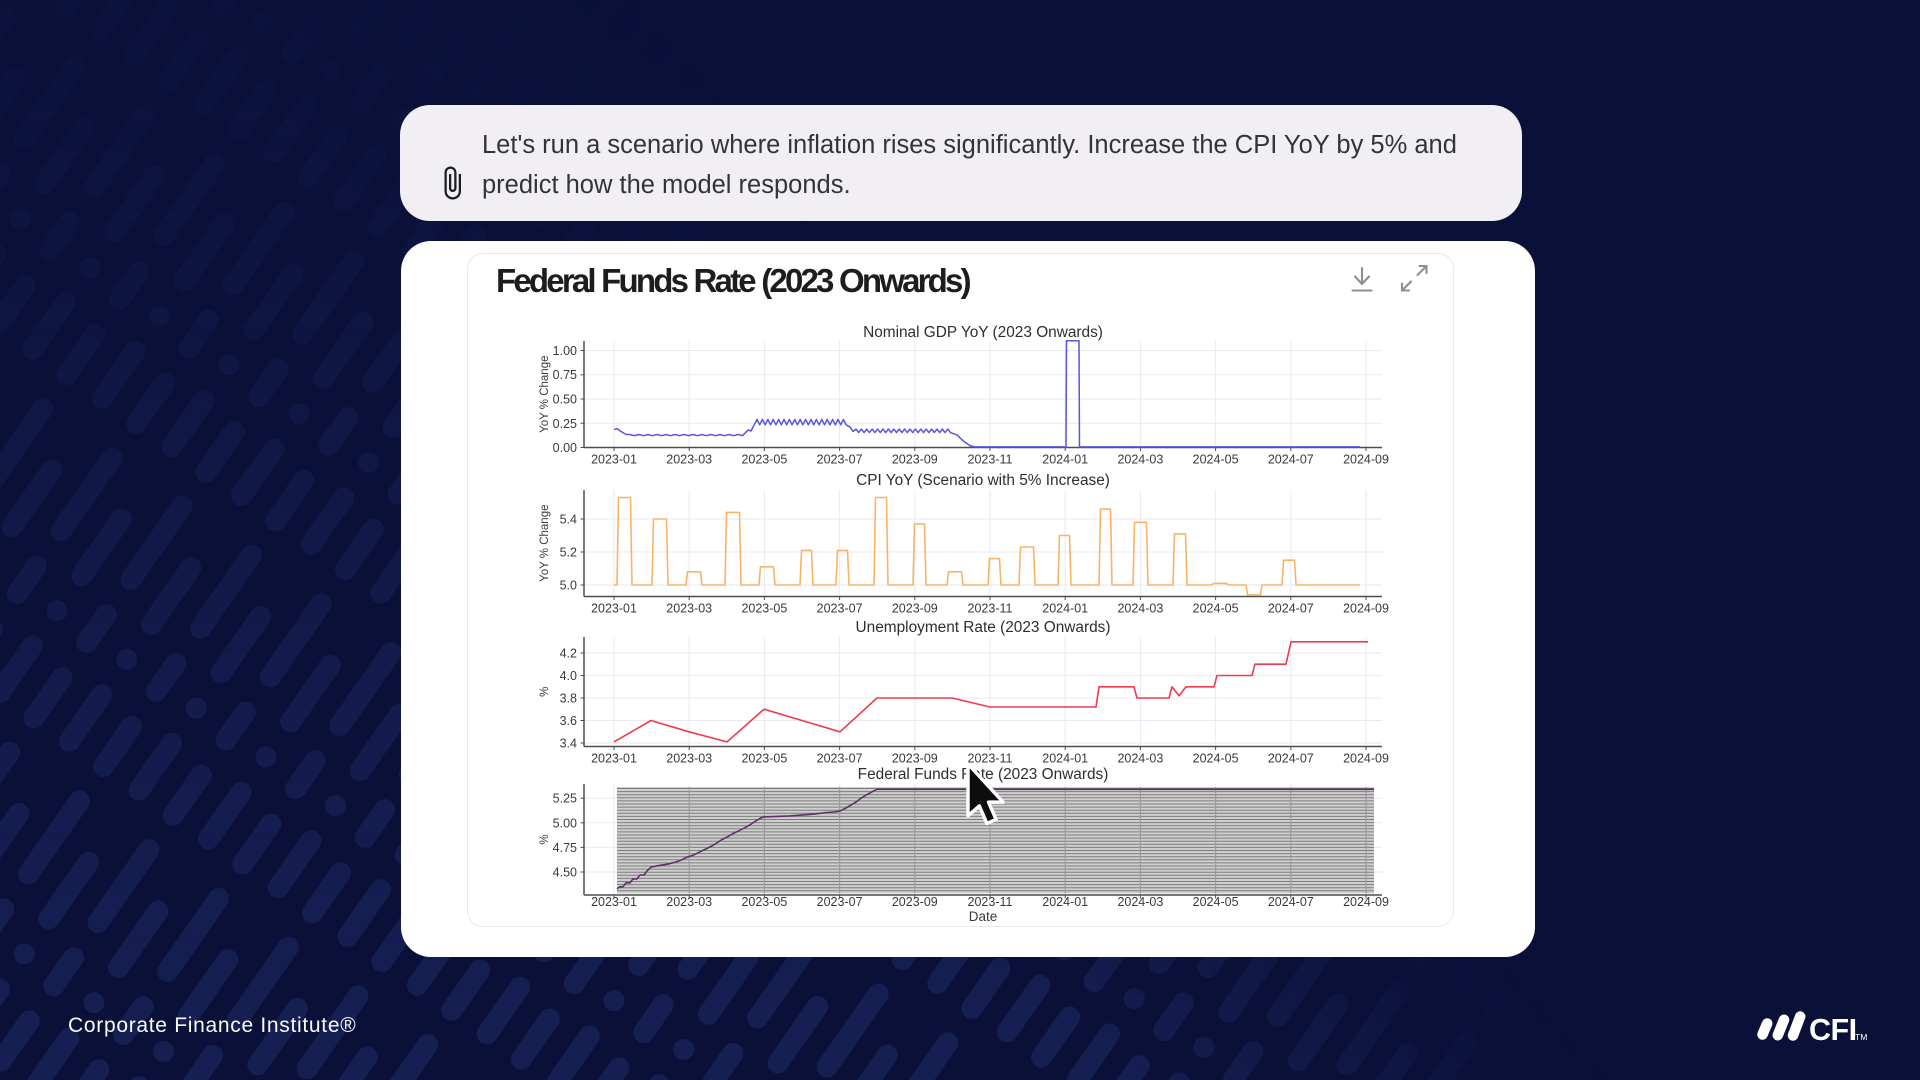 This screenshot has width=1920, height=1080. What do you see at coordinates (983, 916) in the screenshot?
I see `svg-text: Date` at bounding box center [983, 916].